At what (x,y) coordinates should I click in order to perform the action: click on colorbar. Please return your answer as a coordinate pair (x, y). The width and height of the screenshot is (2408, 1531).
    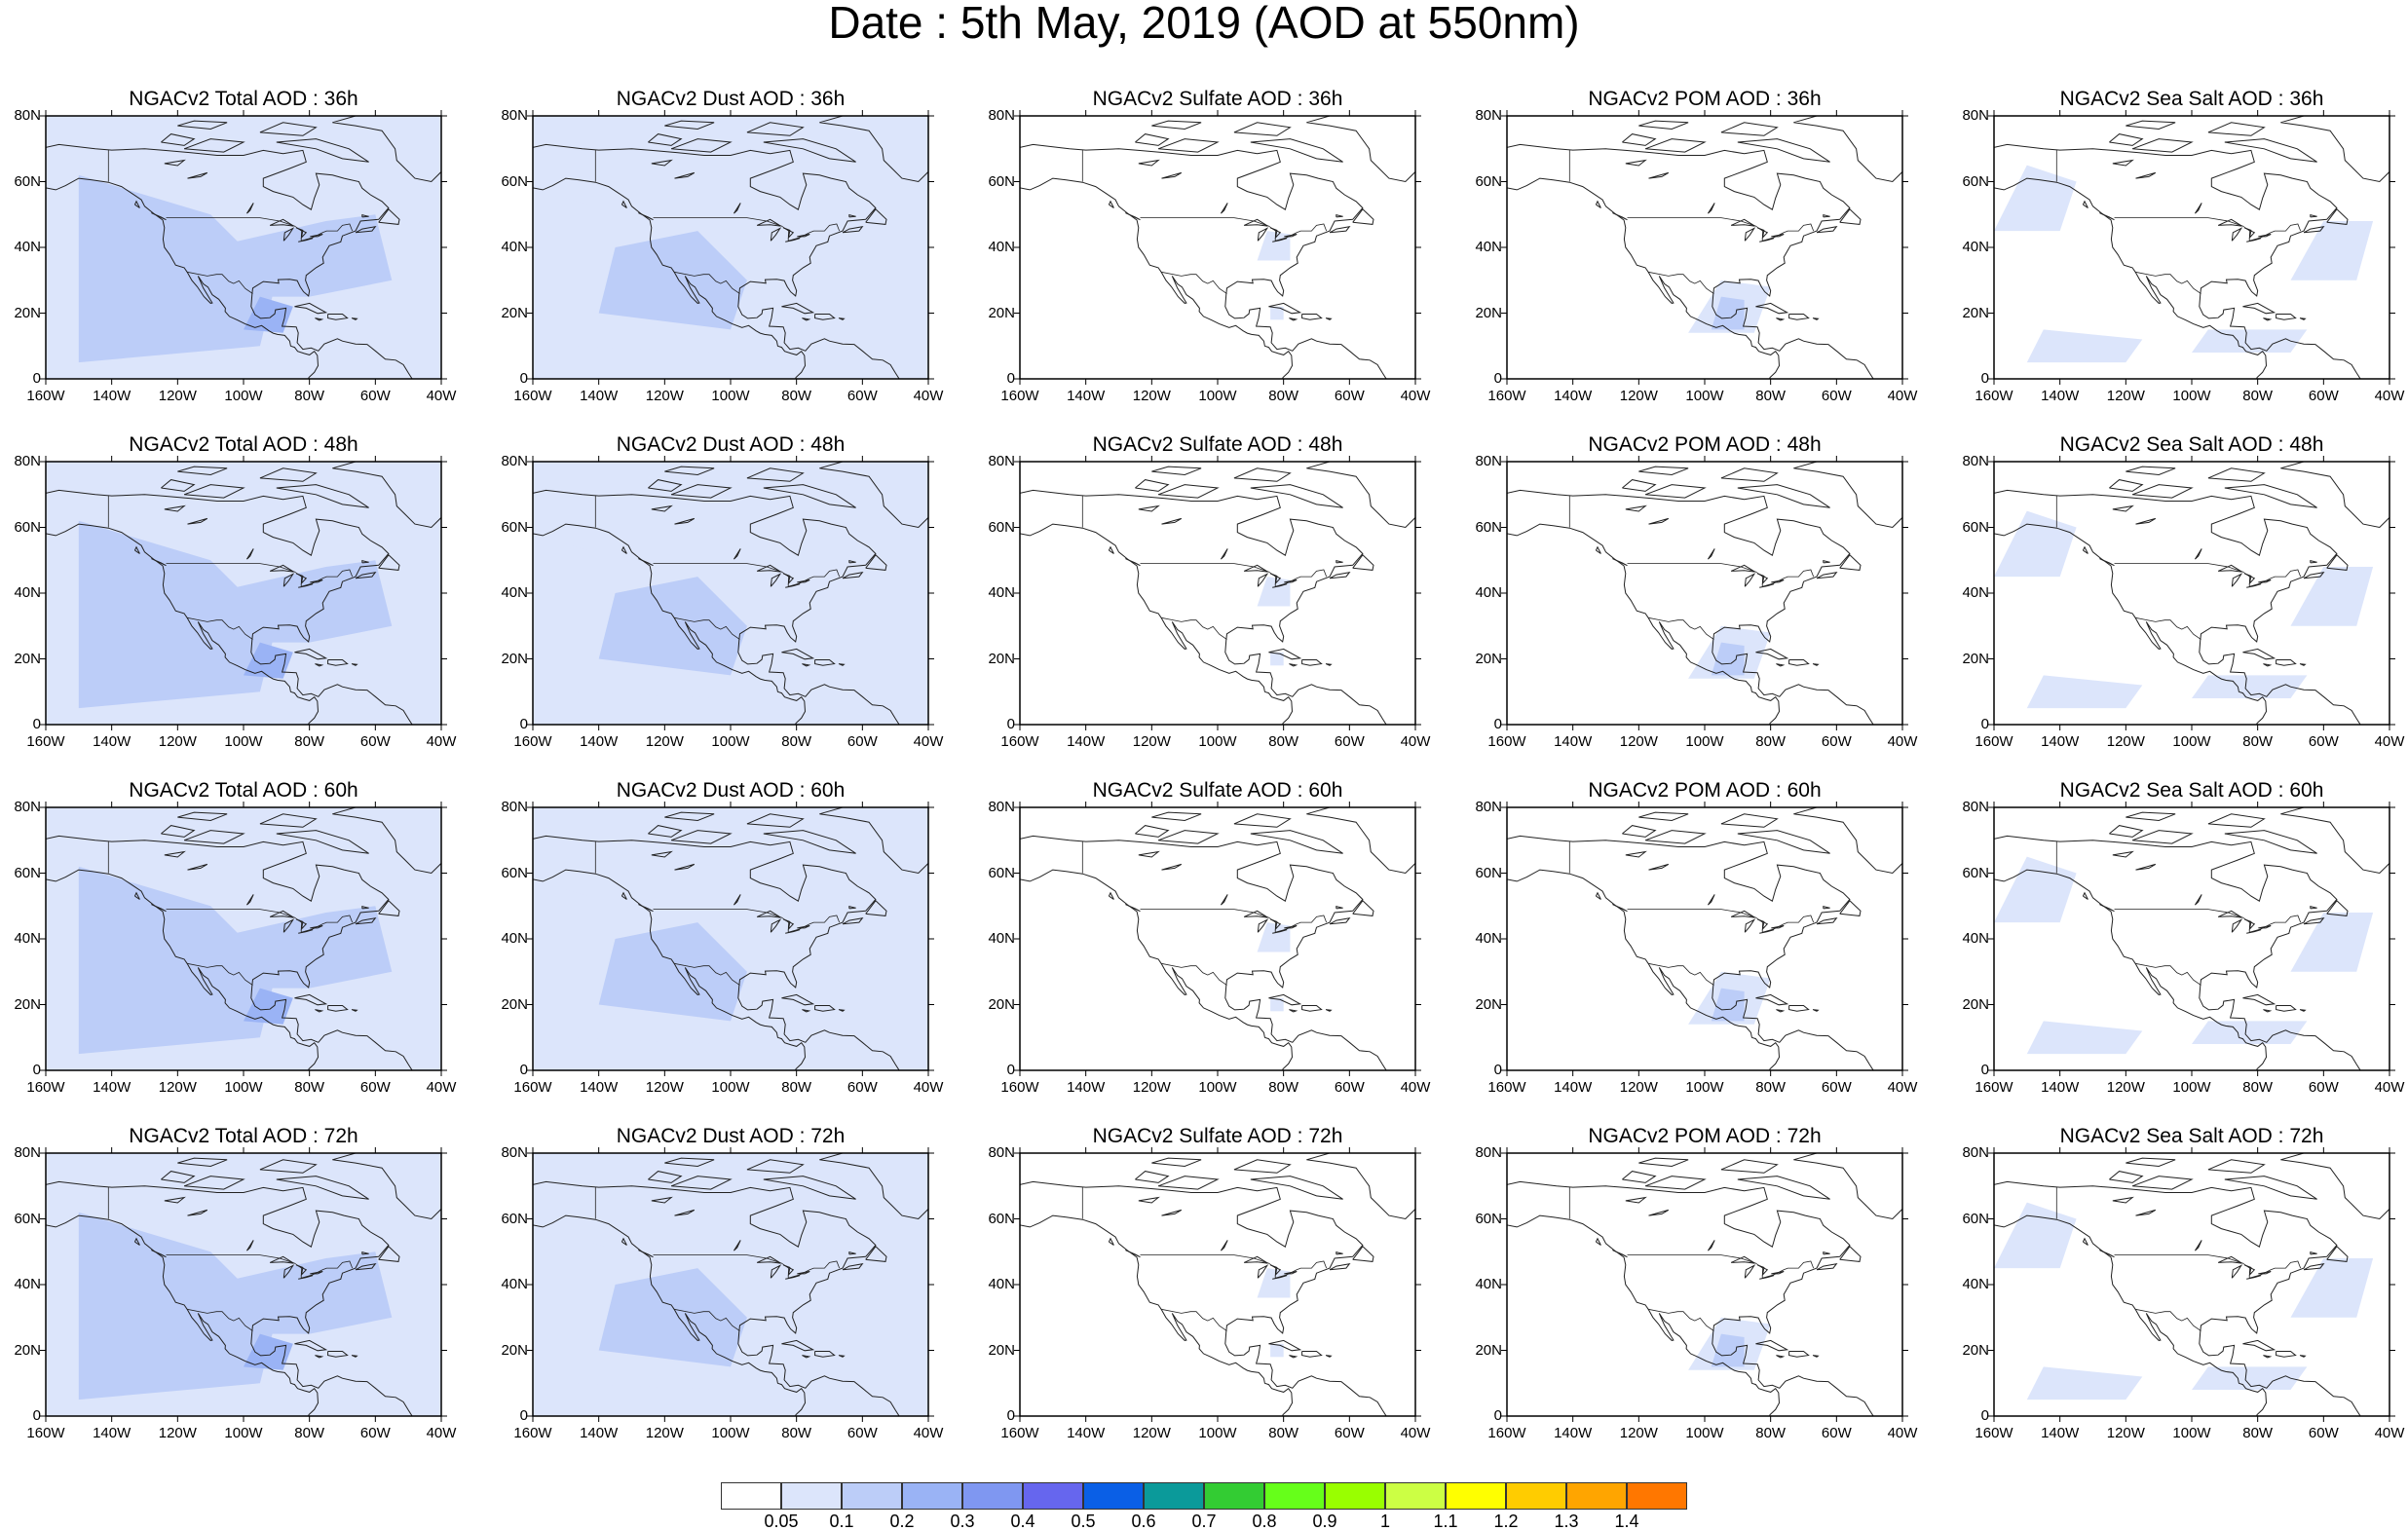
    Looking at the image, I should click on (1204, 1497).